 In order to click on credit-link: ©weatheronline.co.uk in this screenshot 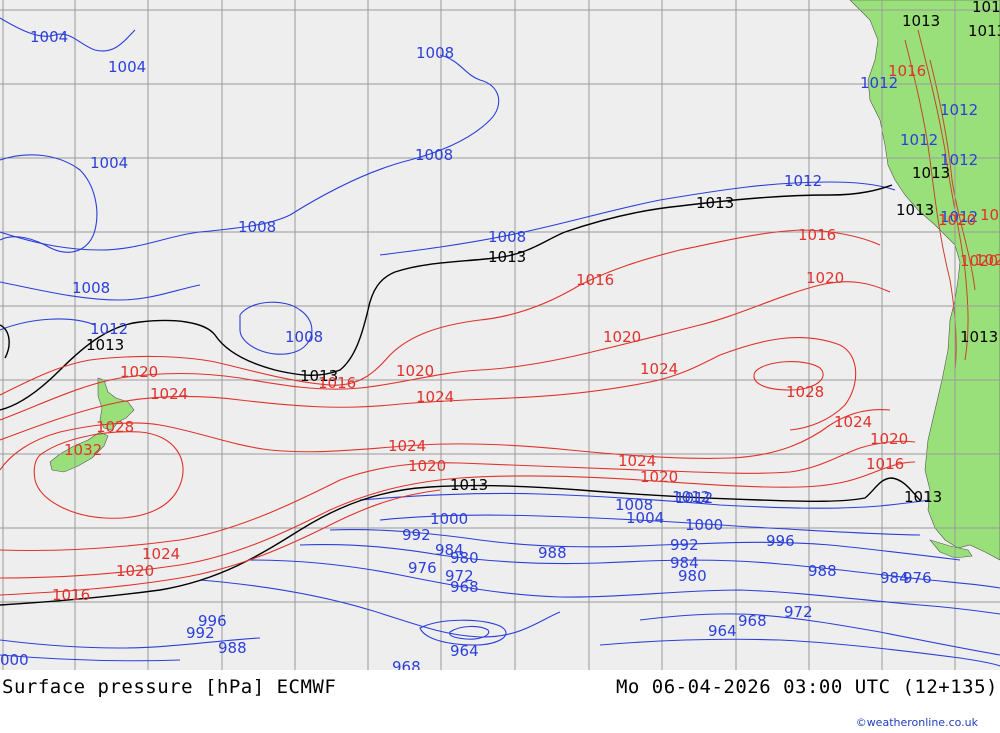, I will do `click(916, 722)`.